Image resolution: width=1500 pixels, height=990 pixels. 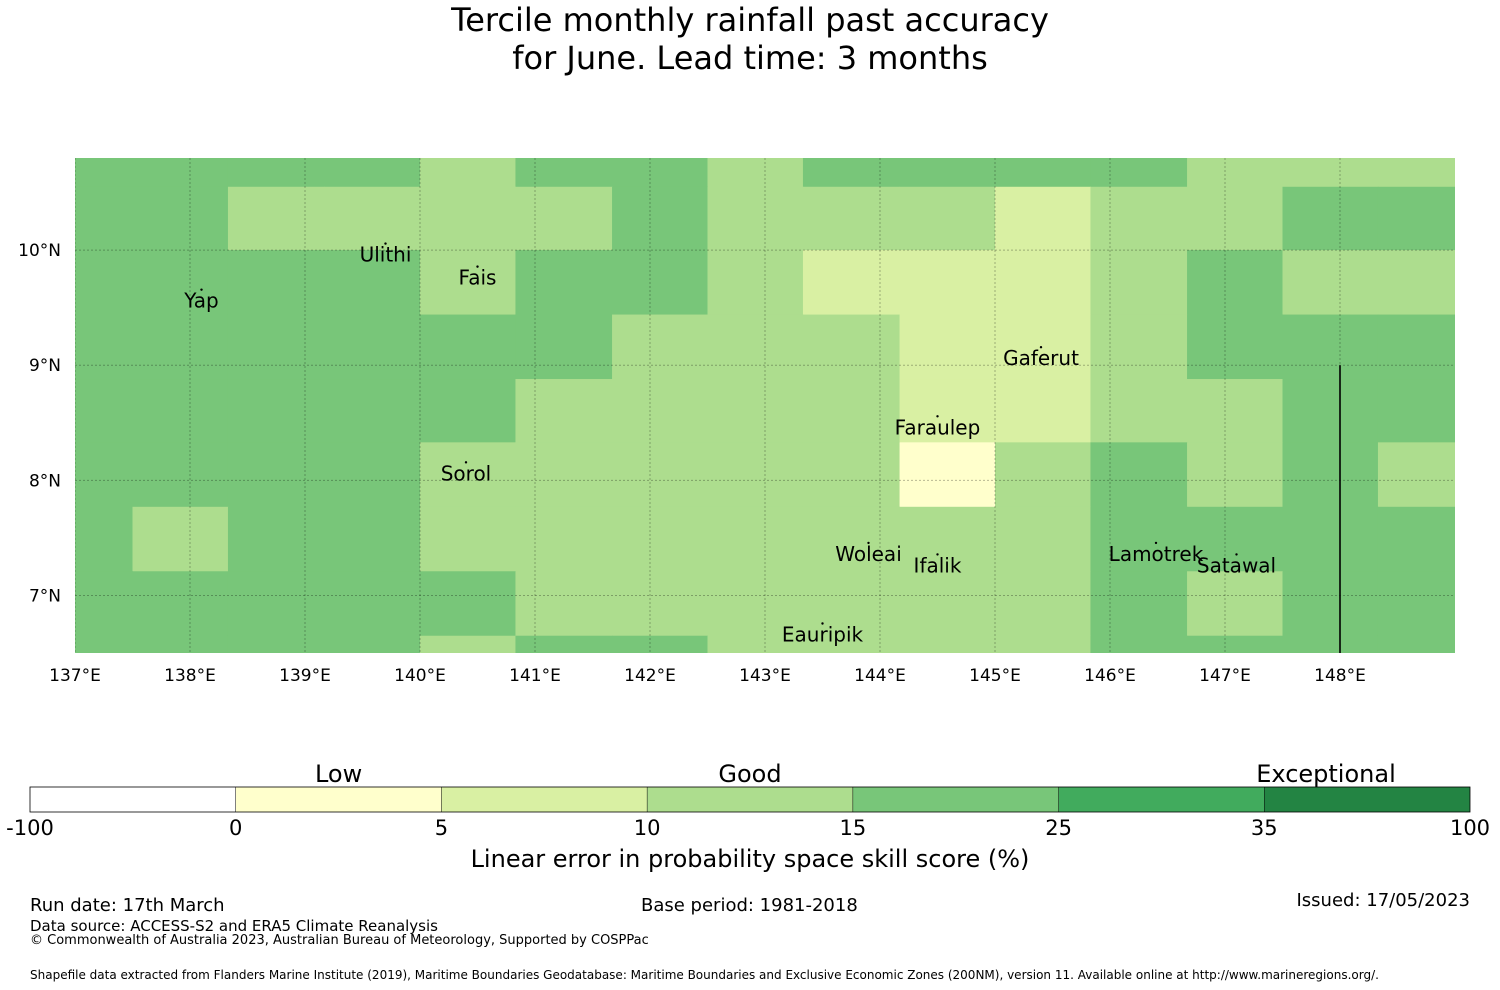 I want to click on title-line-2: for June. Lead time: 3 months, so click(x=750, y=58).